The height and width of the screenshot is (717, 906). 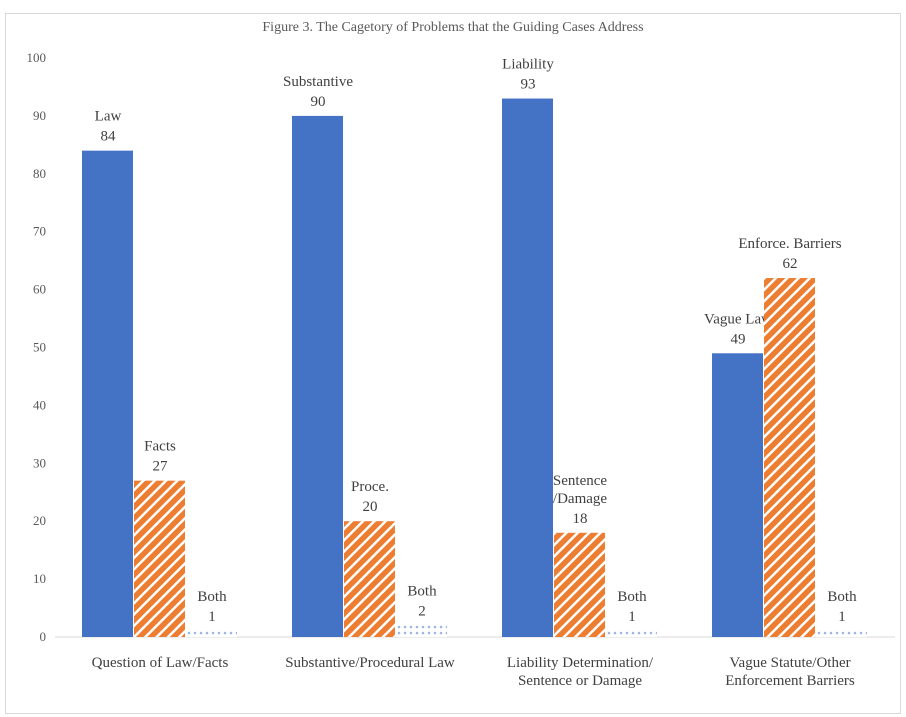 What do you see at coordinates (580, 490) in the screenshot?
I see `point-label: Sentence/Damage` at bounding box center [580, 490].